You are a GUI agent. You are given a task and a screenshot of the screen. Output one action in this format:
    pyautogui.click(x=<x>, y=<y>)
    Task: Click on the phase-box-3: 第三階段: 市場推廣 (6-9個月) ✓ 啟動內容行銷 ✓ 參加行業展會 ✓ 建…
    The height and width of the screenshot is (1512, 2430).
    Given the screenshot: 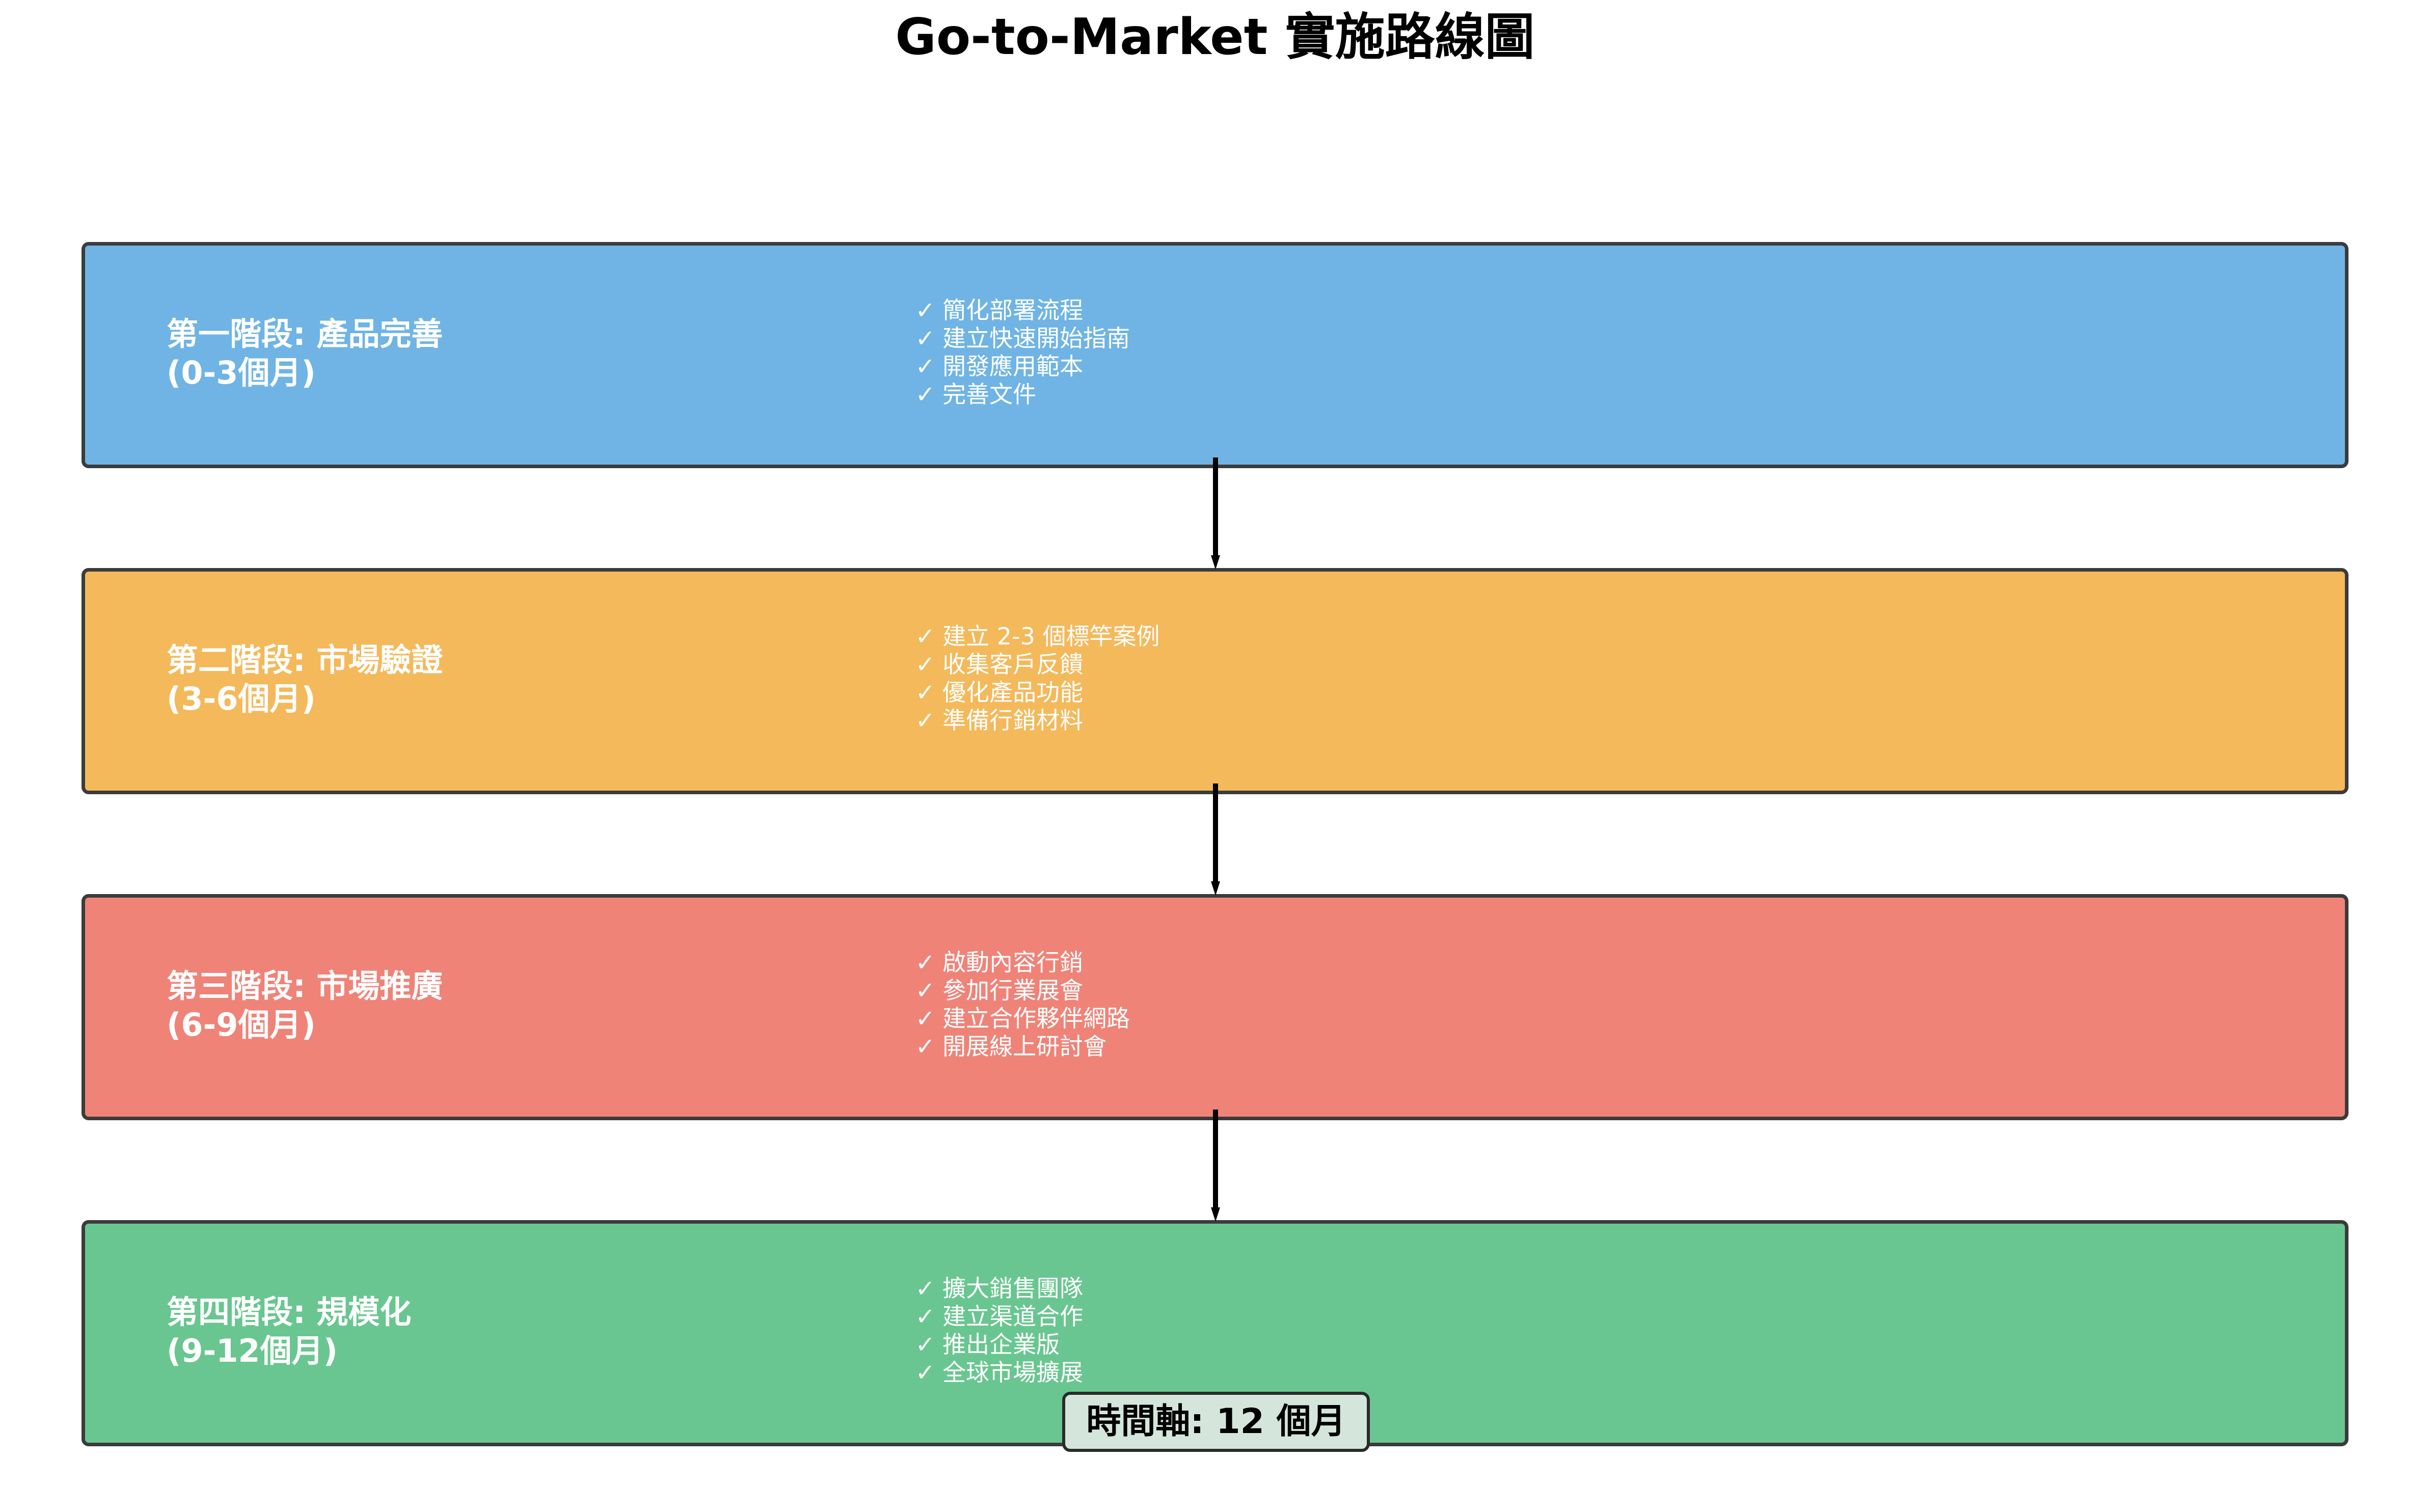 What is the action you would take?
    pyautogui.click(x=1215, y=1007)
    